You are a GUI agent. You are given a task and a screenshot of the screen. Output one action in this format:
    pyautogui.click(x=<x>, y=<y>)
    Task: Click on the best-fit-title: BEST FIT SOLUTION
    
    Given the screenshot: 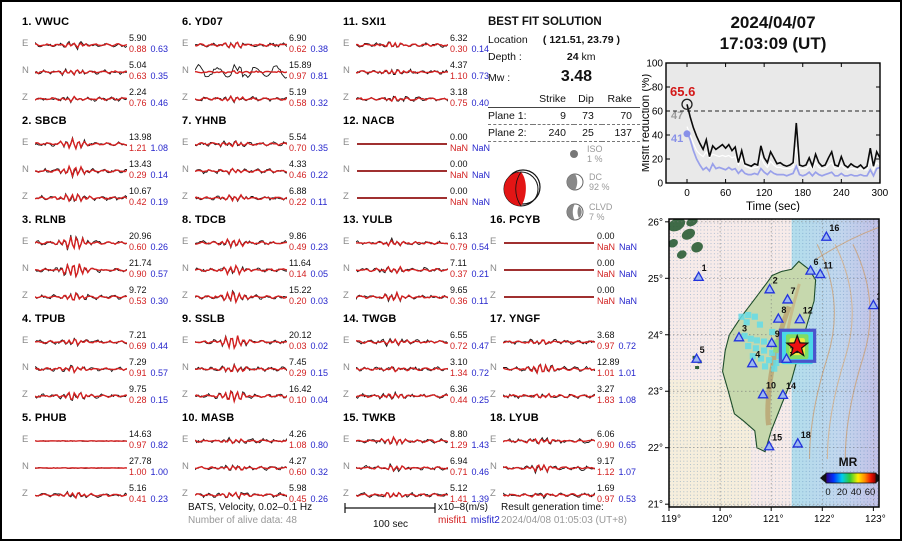 What is the action you would take?
    pyautogui.click(x=545, y=22)
    